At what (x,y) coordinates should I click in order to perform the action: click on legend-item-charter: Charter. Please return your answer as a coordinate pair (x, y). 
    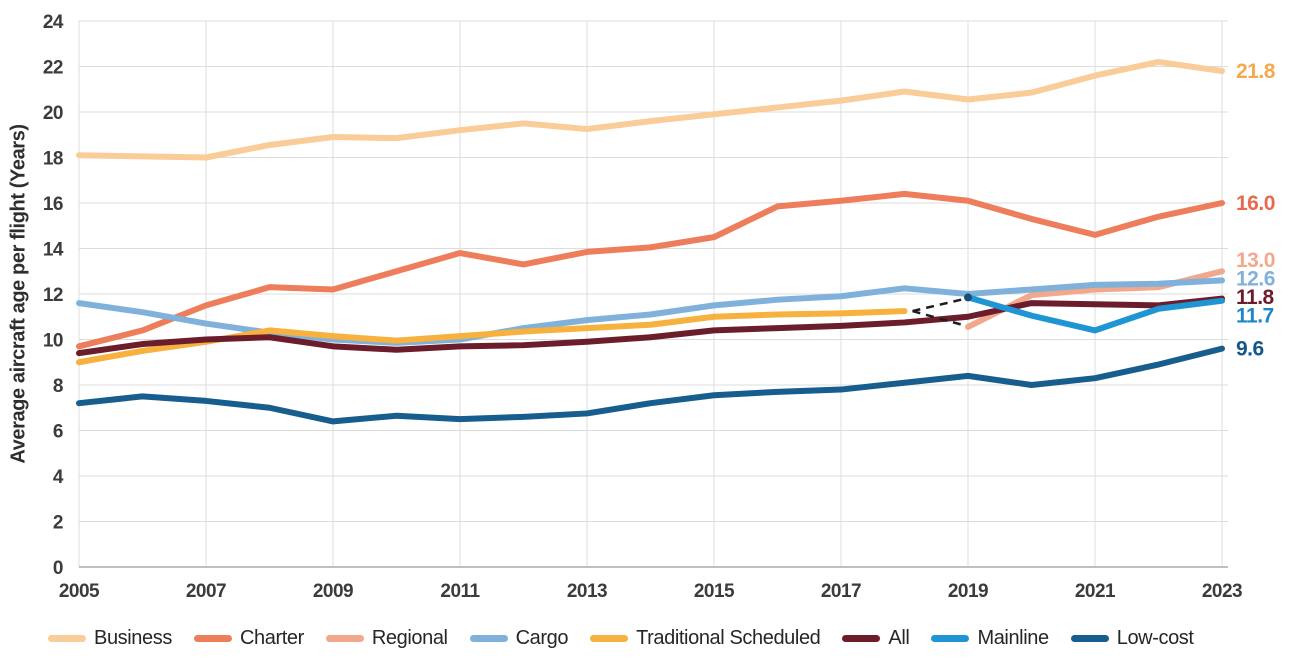
    Looking at the image, I should click on (248, 638).